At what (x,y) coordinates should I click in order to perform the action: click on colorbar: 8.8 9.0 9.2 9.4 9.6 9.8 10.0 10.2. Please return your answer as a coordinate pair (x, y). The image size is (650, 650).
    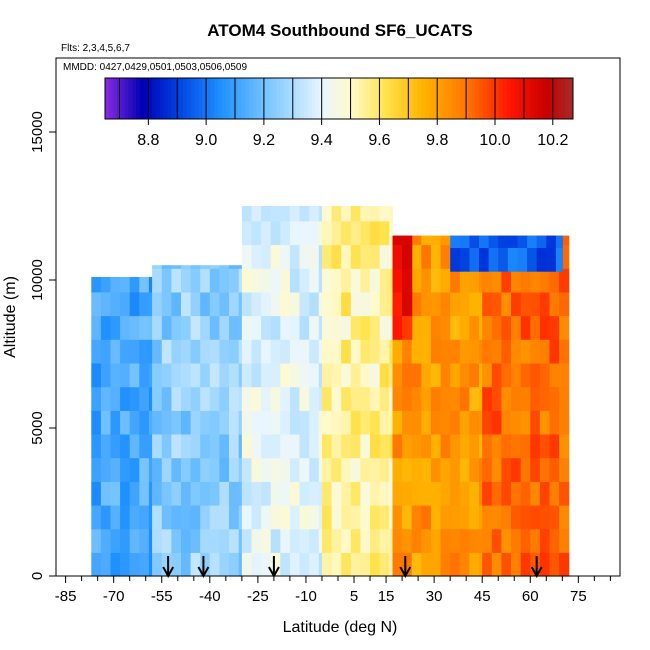
    Looking at the image, I should click on (339, 113).